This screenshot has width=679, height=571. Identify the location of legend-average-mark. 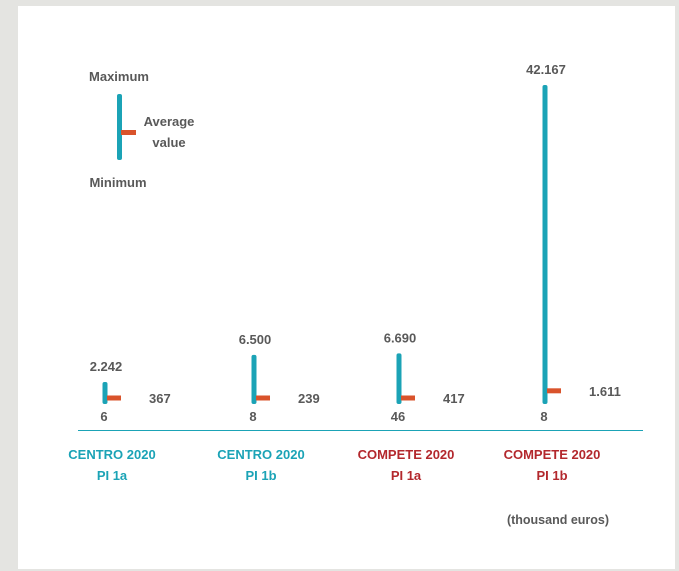
(128, 132).